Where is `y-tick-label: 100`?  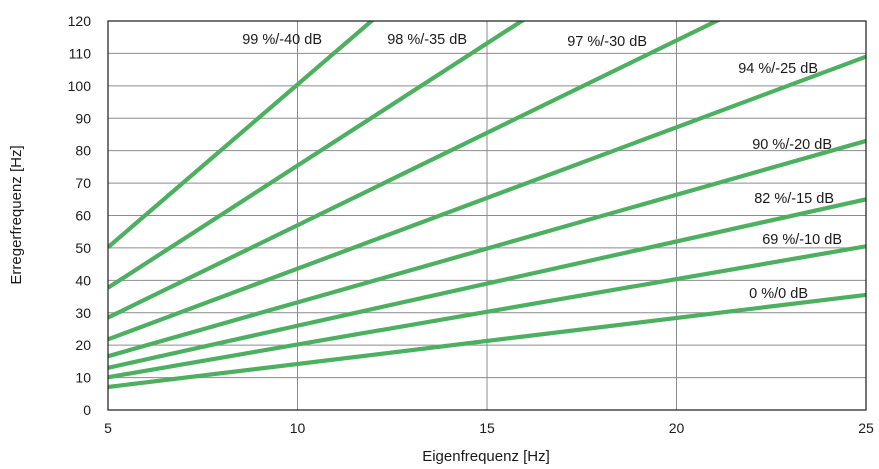 y-tick-label: 100 is located at coordinates (80, 86).